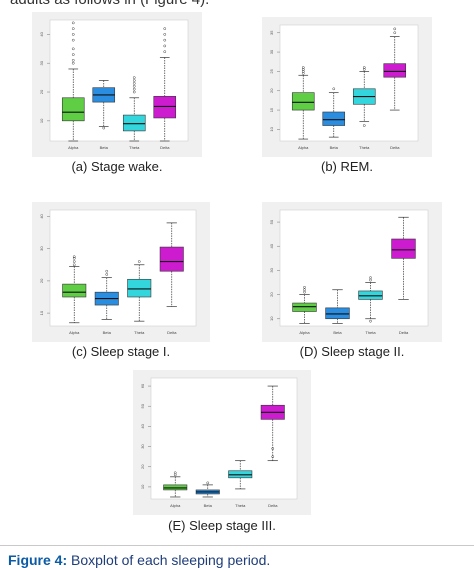  I want to click on boxplot-rem: 10 15 20 25 30 35 Alpha Beta Theta Delta, so click(347, 87).